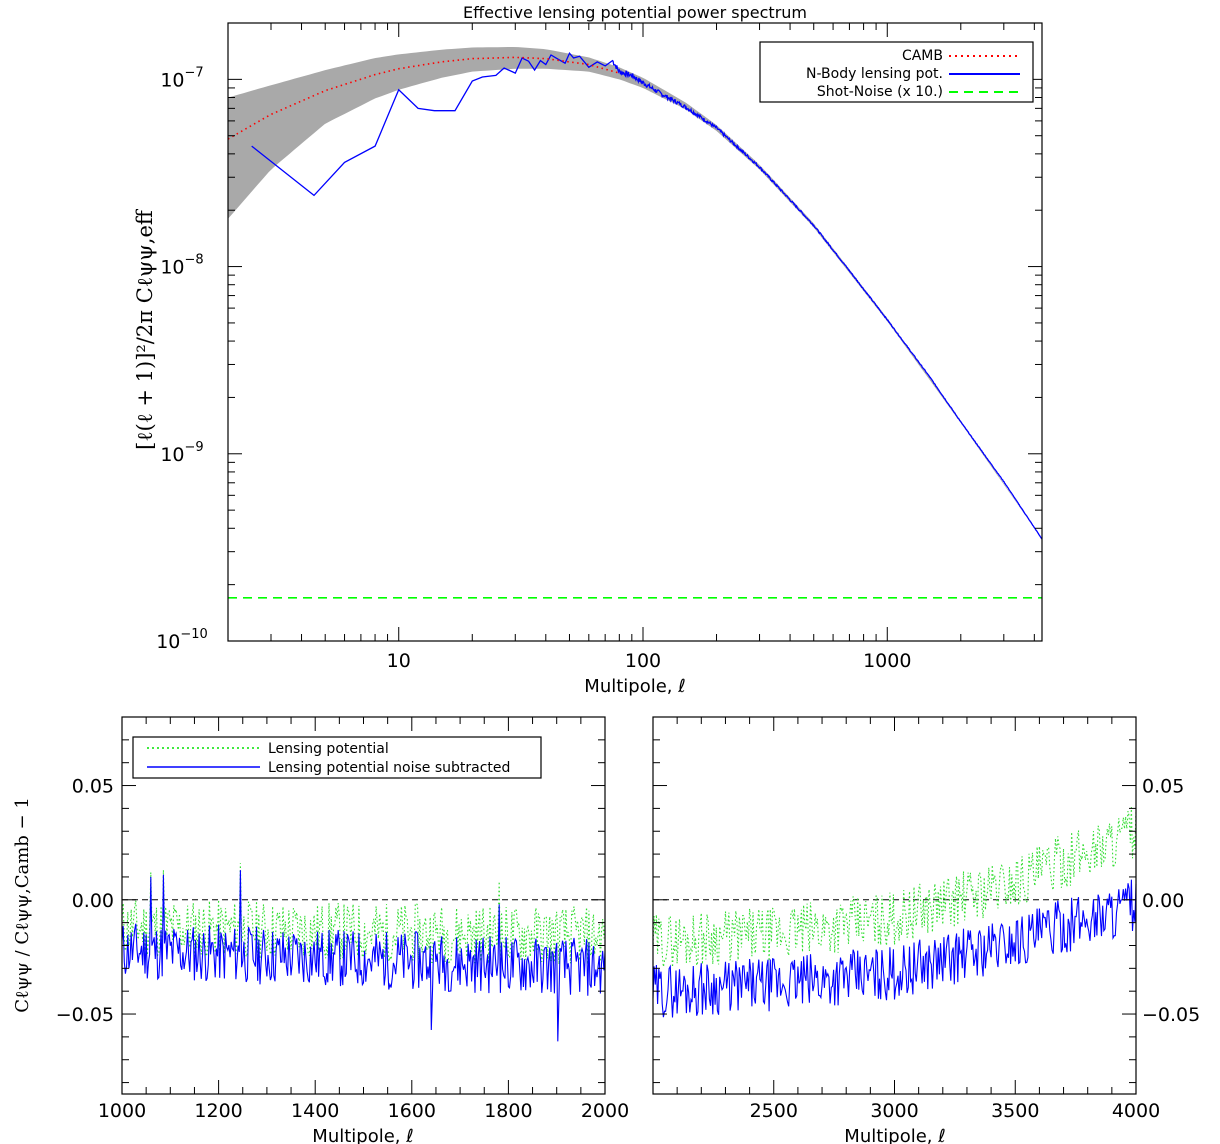 The height and width of the screenshot is (1144, 1220). I want to click on residual-y-axis-label: Cℓψψ / Cℓψψ,Camb − 1, so click(22, 905).